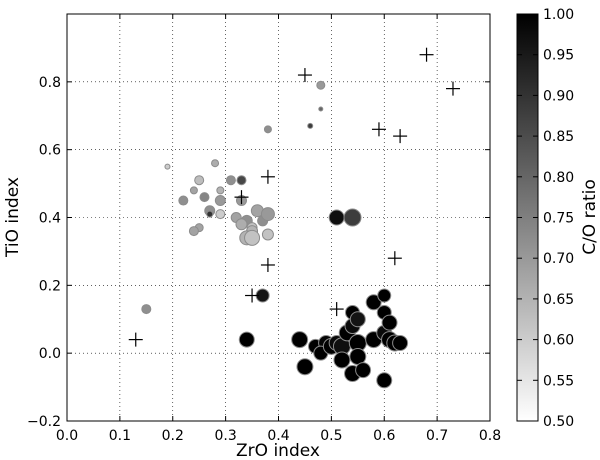 The width and height of the screenshot is (600, 460). Describe the element at coordinates (50, 151) in the screenshot. I see `y-tick-label: 0.6` at that location.